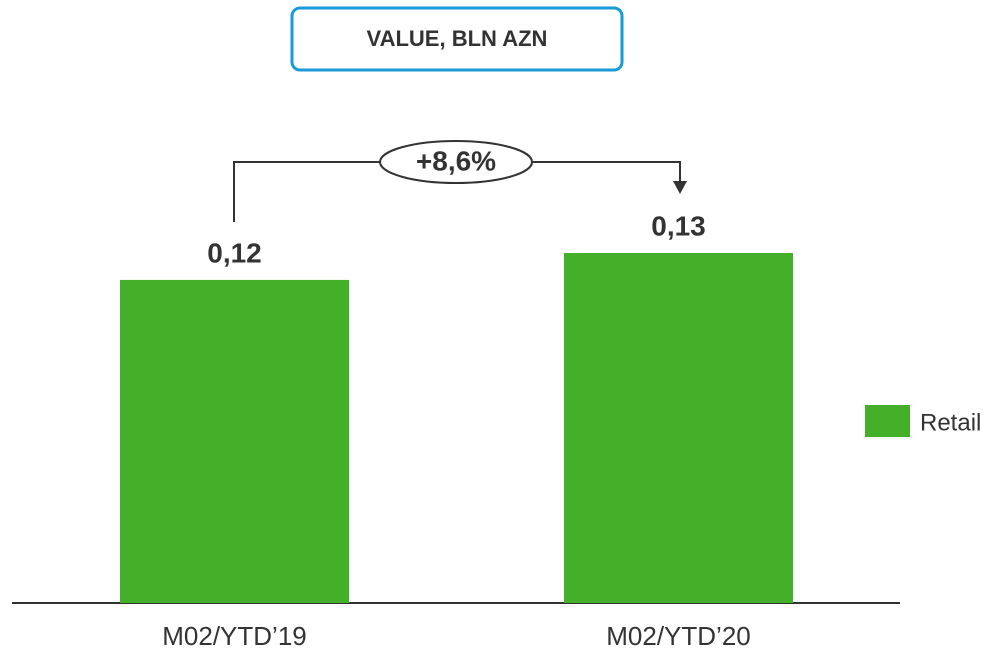  I want to click on change-label: +8,6%, so click(456, 160).